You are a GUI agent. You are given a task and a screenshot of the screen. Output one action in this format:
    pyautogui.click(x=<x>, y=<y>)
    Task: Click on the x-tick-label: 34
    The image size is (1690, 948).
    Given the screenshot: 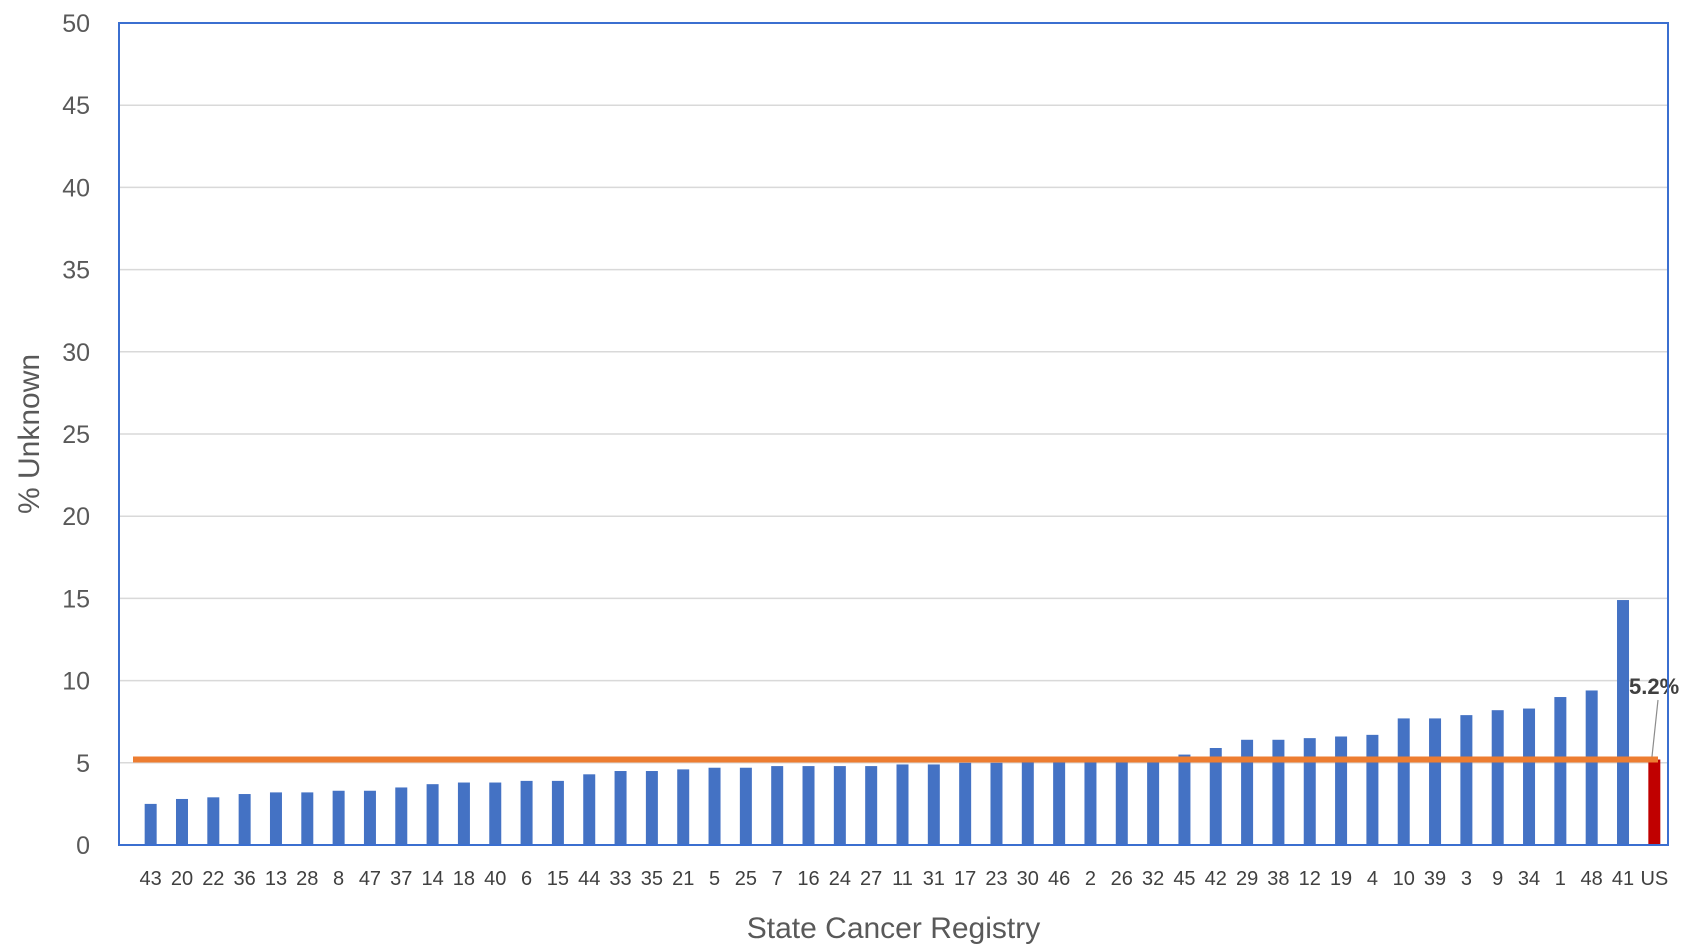 What is the action you would take?
    pyautogui.click(x=1529, y=879)
    